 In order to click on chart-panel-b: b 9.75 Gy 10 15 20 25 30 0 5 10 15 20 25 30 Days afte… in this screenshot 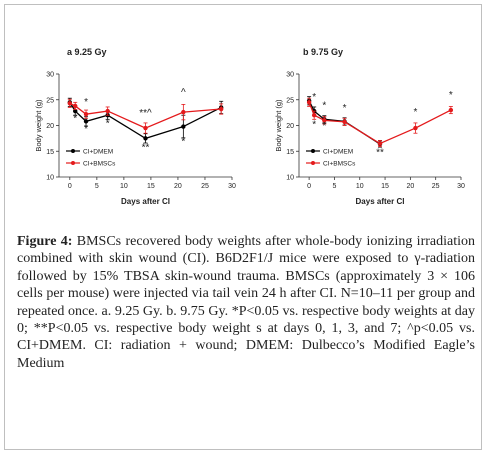, I will do `click(369, 126)`.